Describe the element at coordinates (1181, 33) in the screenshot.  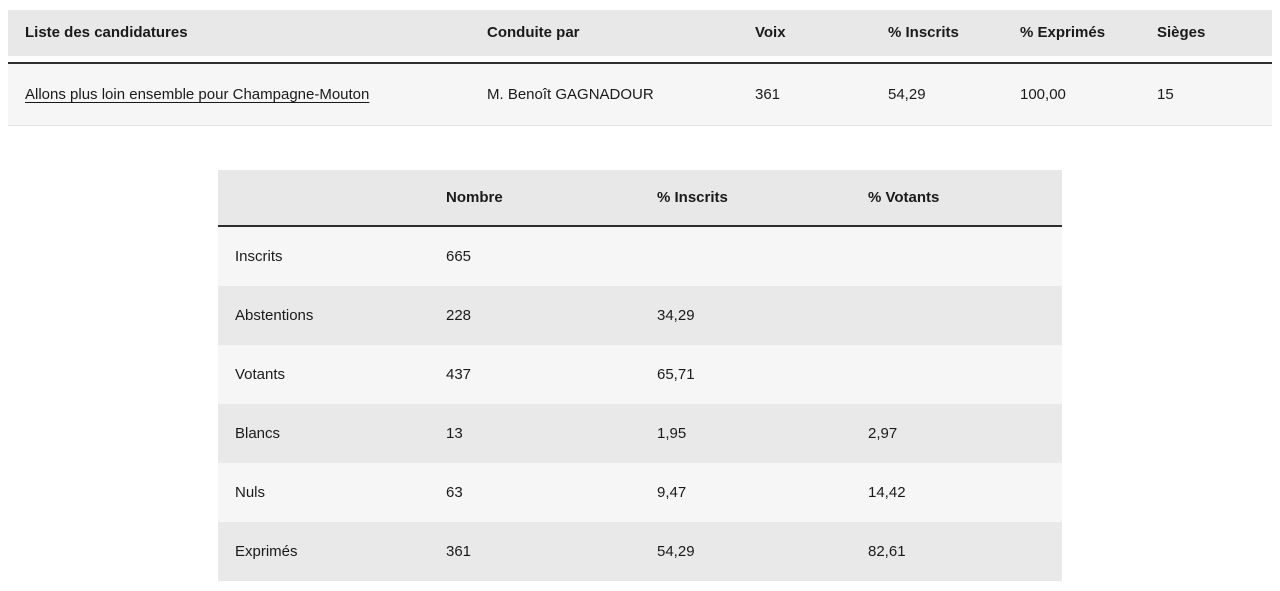
I see `column-header-sieges: Sièges` at that location.